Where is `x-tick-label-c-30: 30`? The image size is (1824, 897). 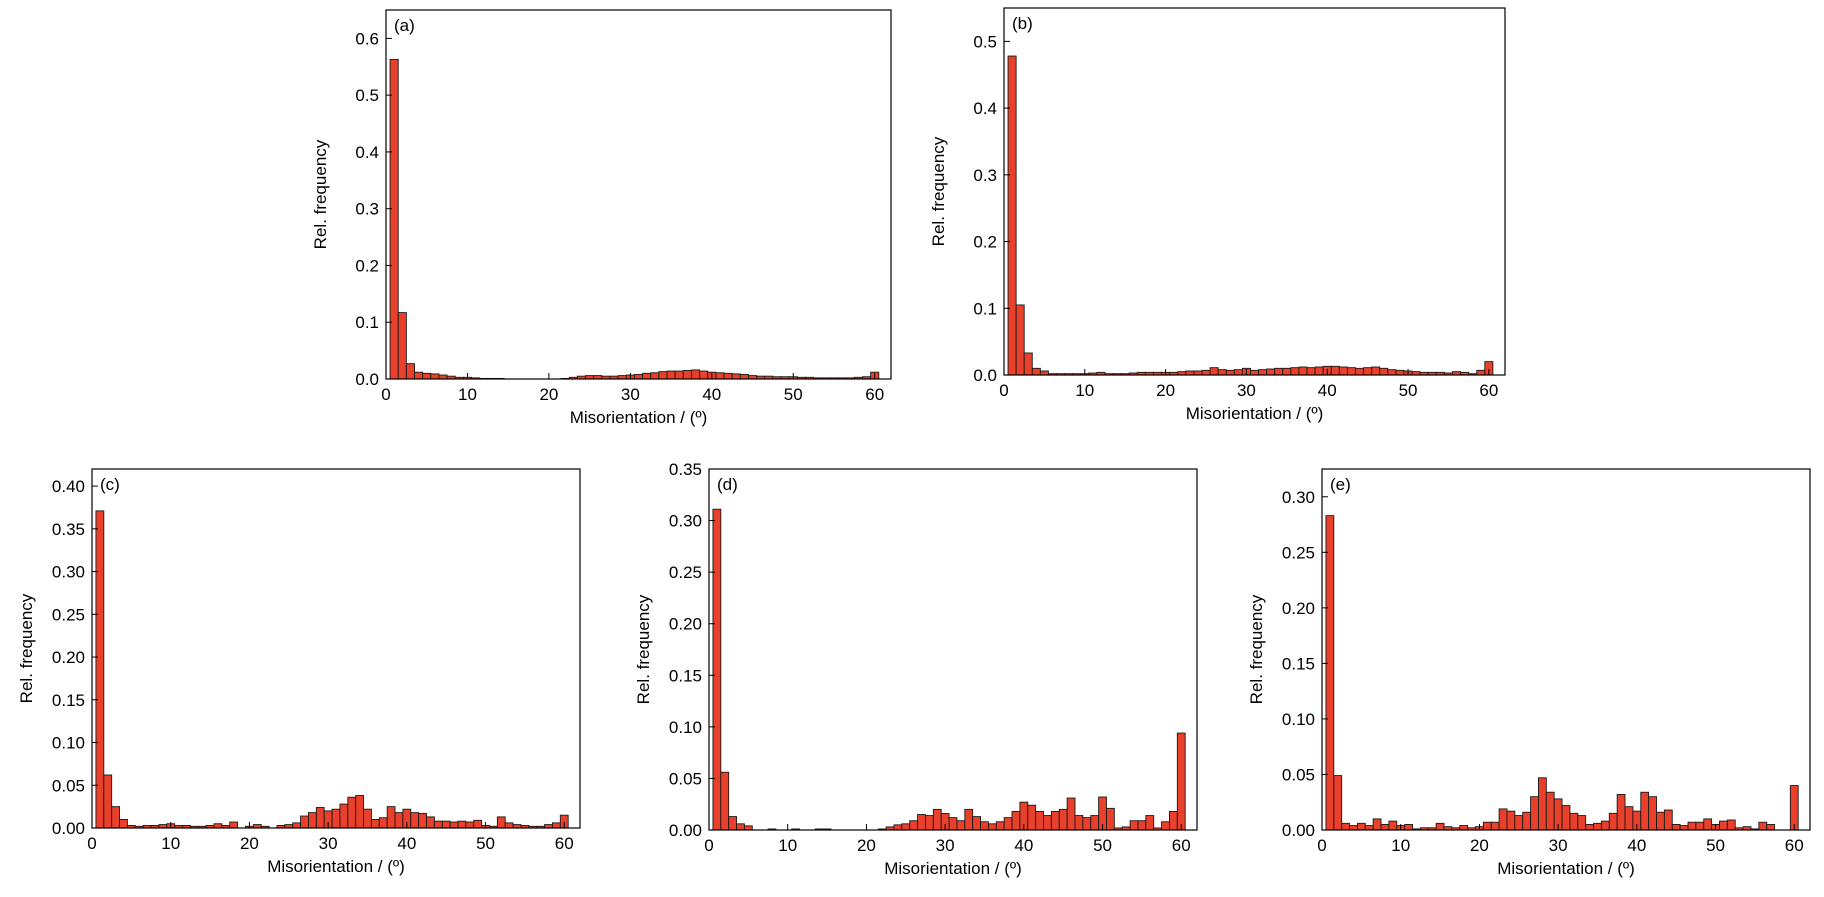 x-tick-label-c-30: 30 is located at coordinates (328, 843).